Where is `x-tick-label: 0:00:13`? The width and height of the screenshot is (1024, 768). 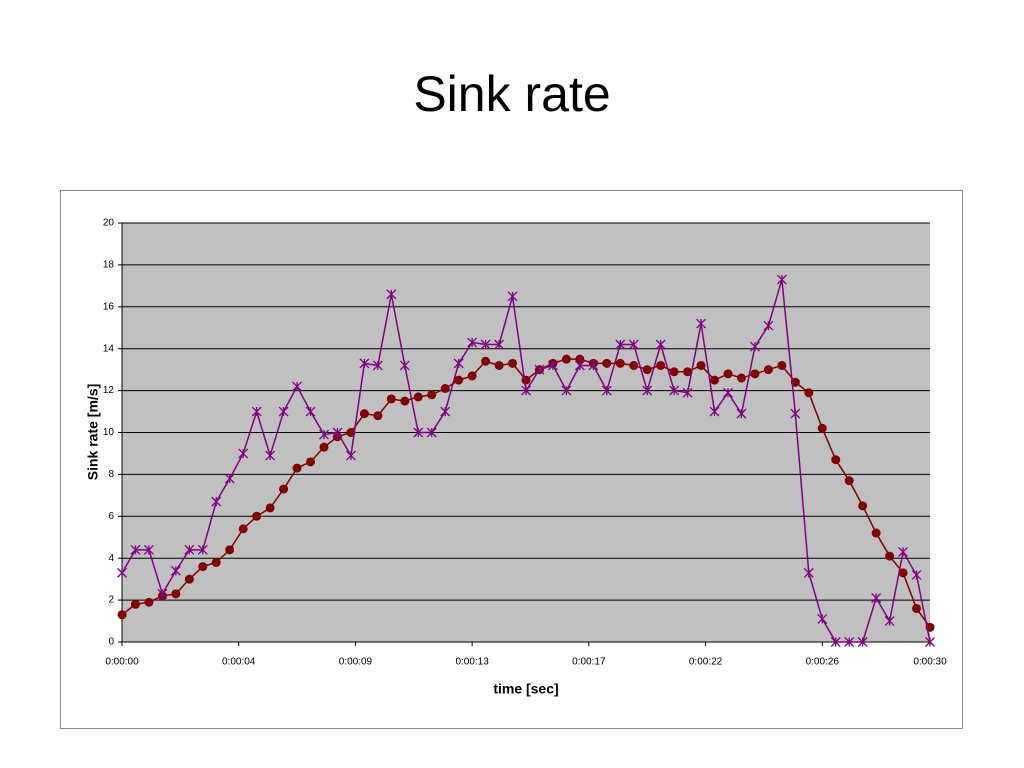
x-tick-label: 0:00:13 is located at coordinates (472, 662).